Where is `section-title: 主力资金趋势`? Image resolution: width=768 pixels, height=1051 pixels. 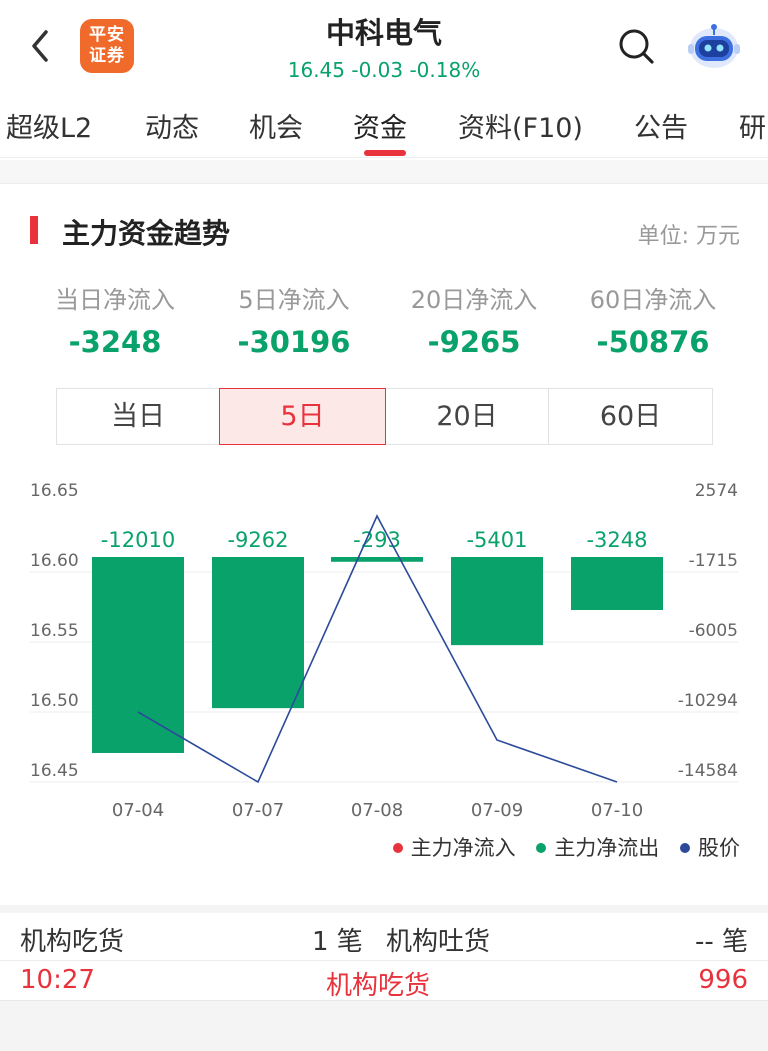
section-title: 主力资金趋势 is located at coordinates (146, 233).